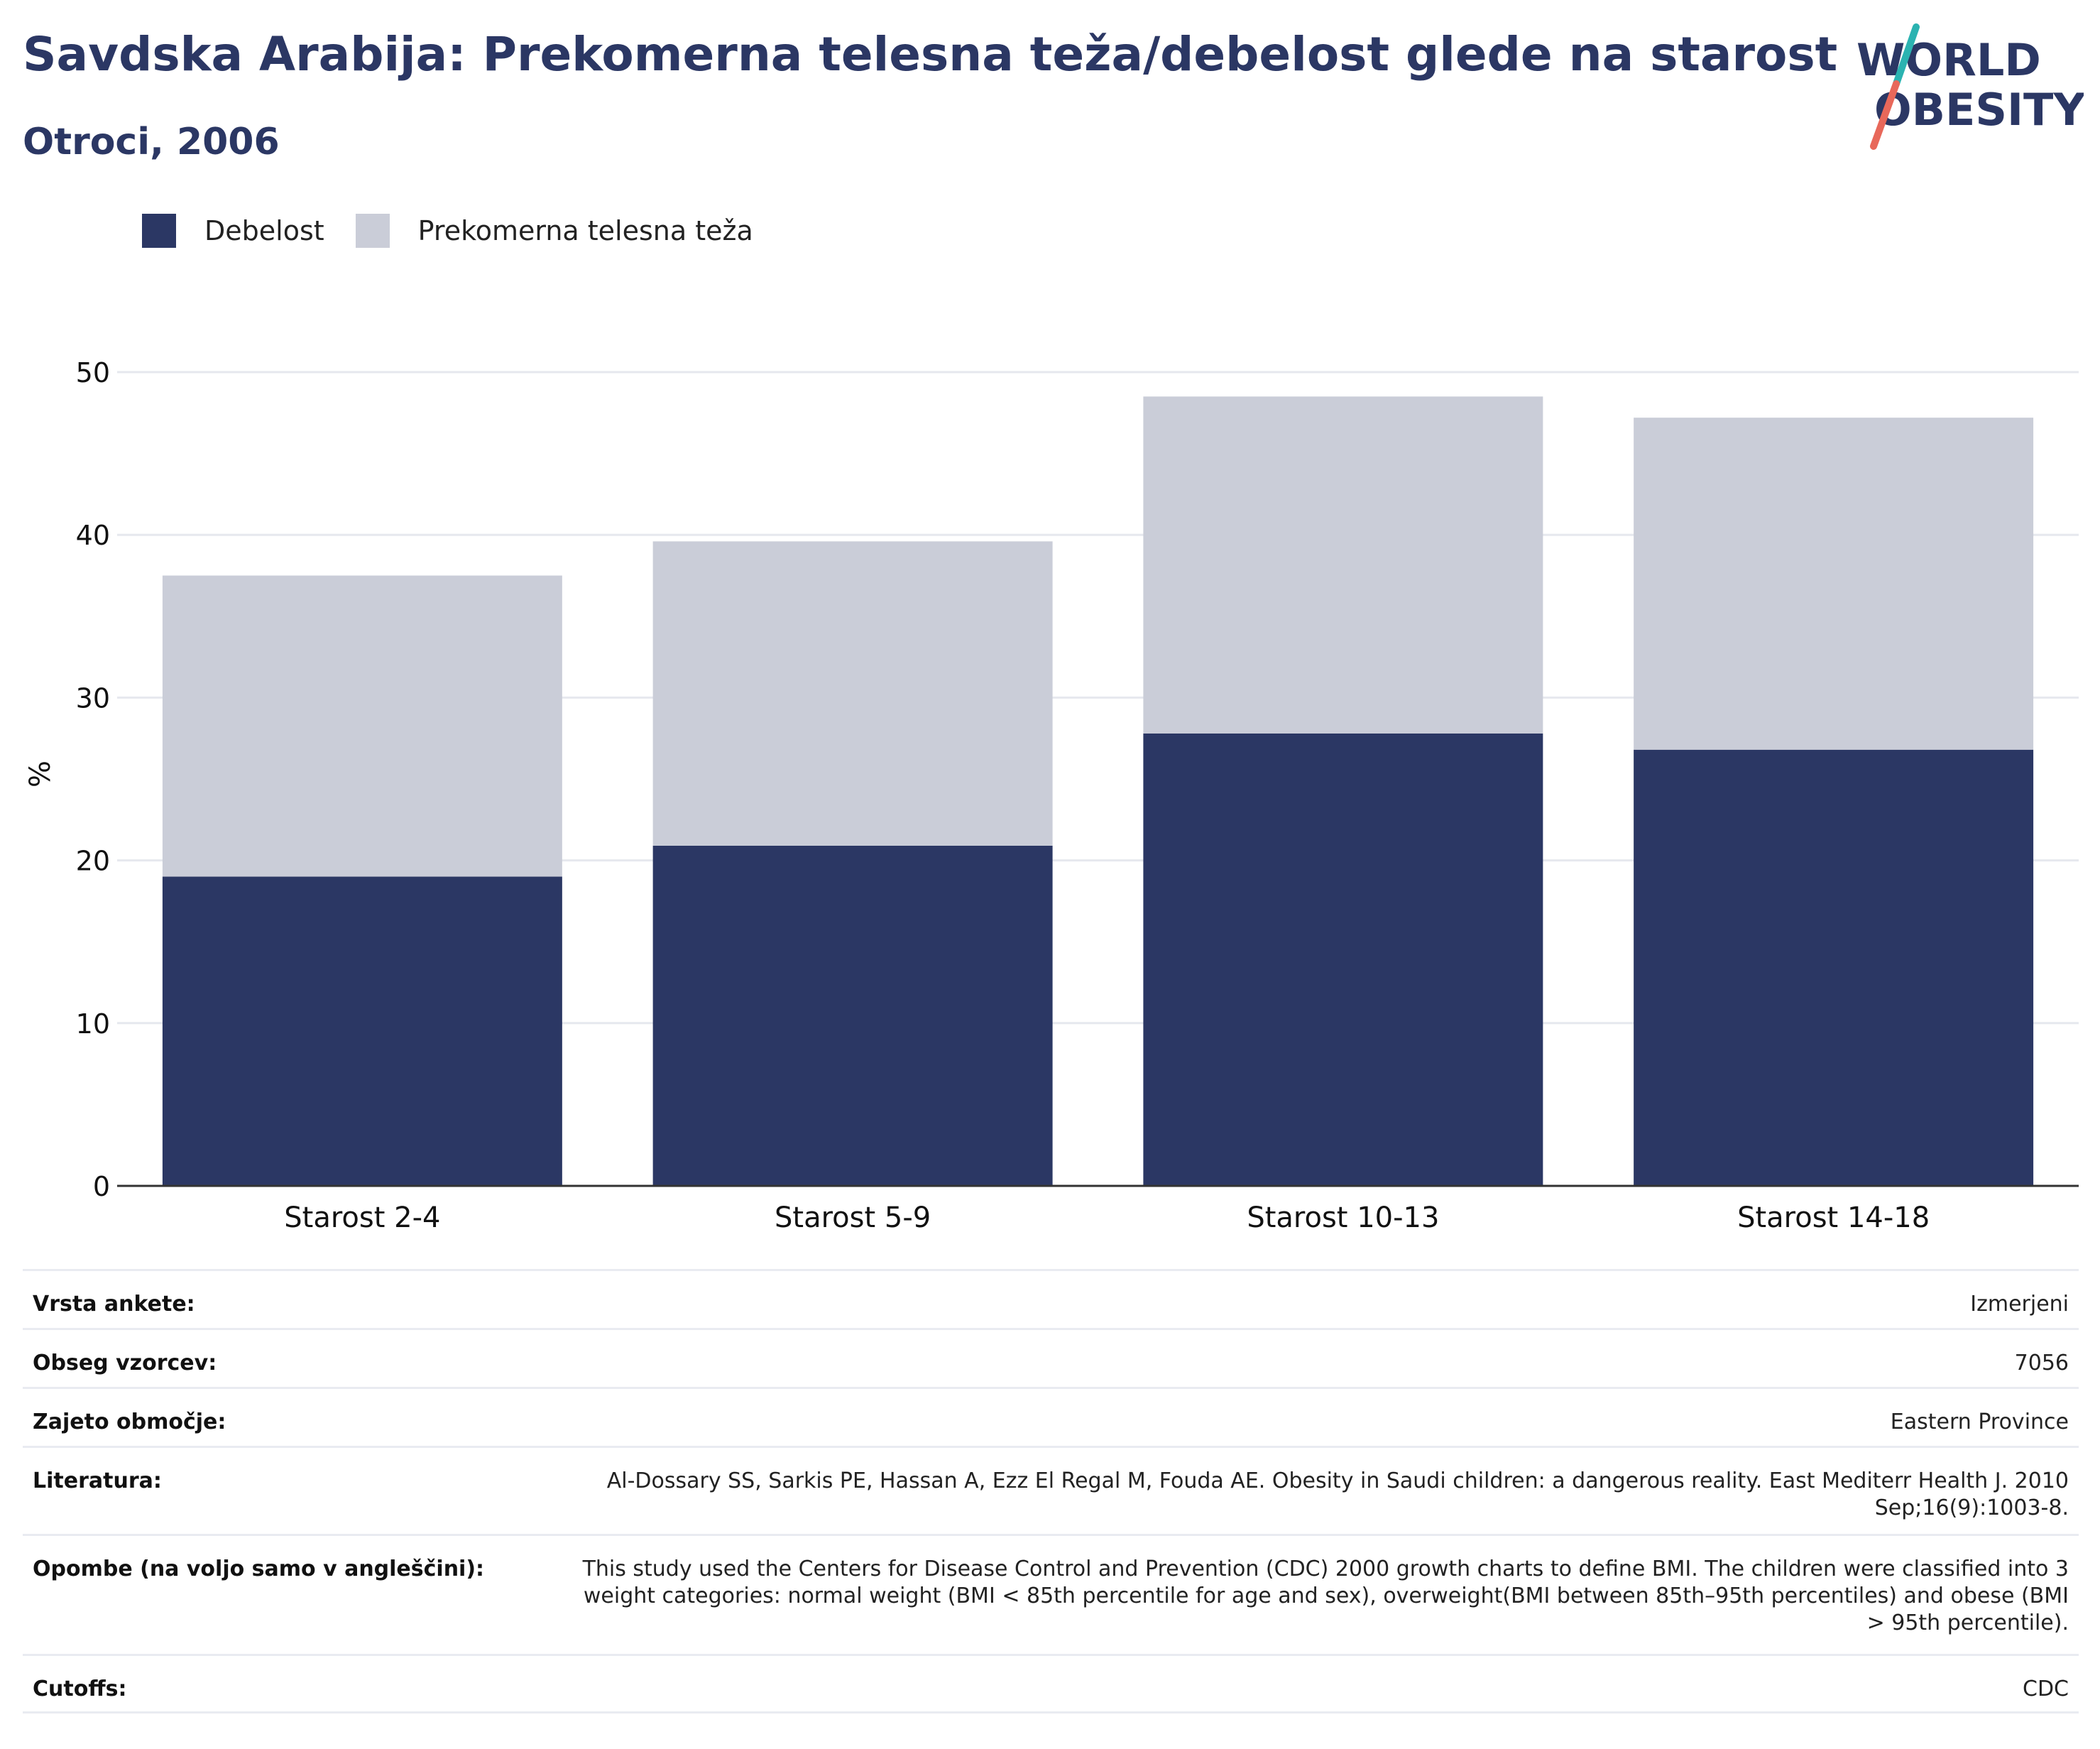  I want to click on legend-label-obesity: Debelost, so click(264, 230).